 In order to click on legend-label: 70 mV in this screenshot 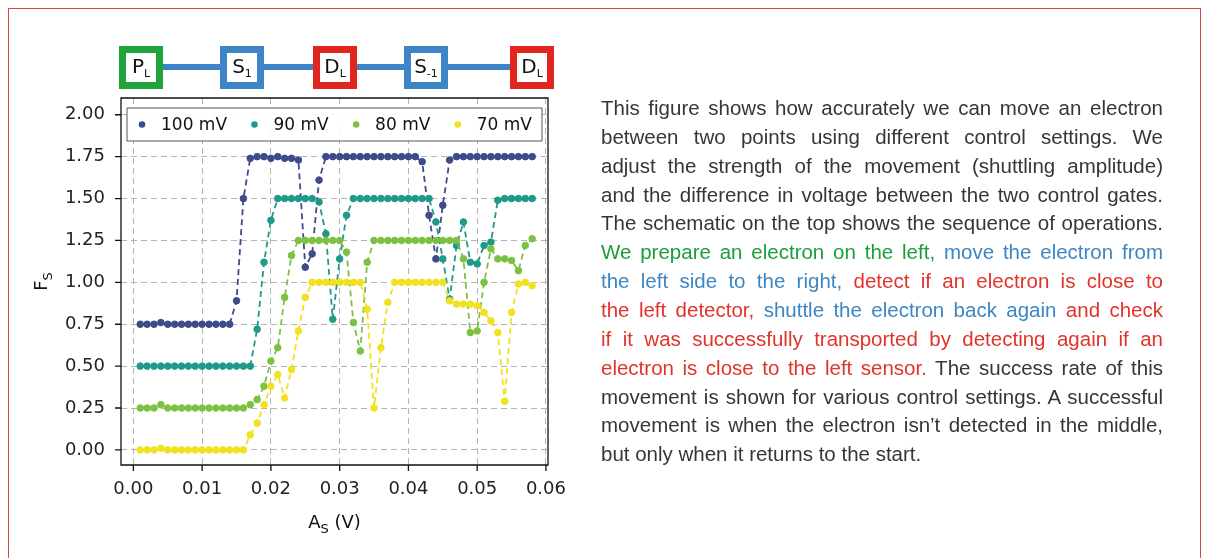, I will do `click(504, 123)`.